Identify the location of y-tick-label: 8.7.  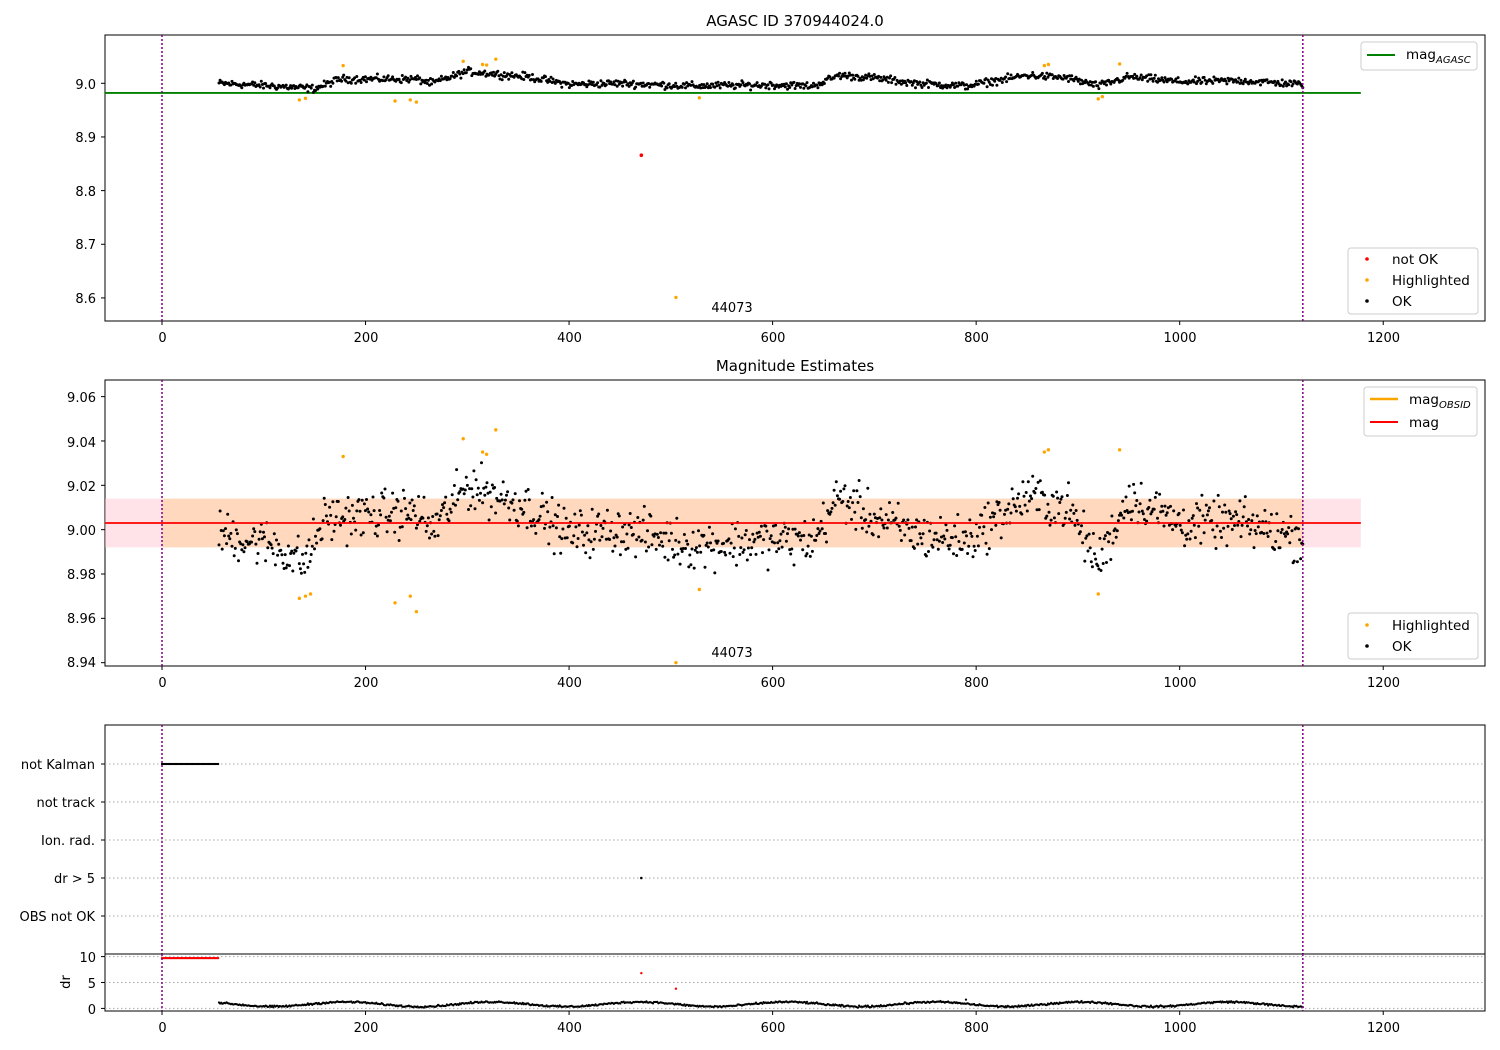
(85, 245).